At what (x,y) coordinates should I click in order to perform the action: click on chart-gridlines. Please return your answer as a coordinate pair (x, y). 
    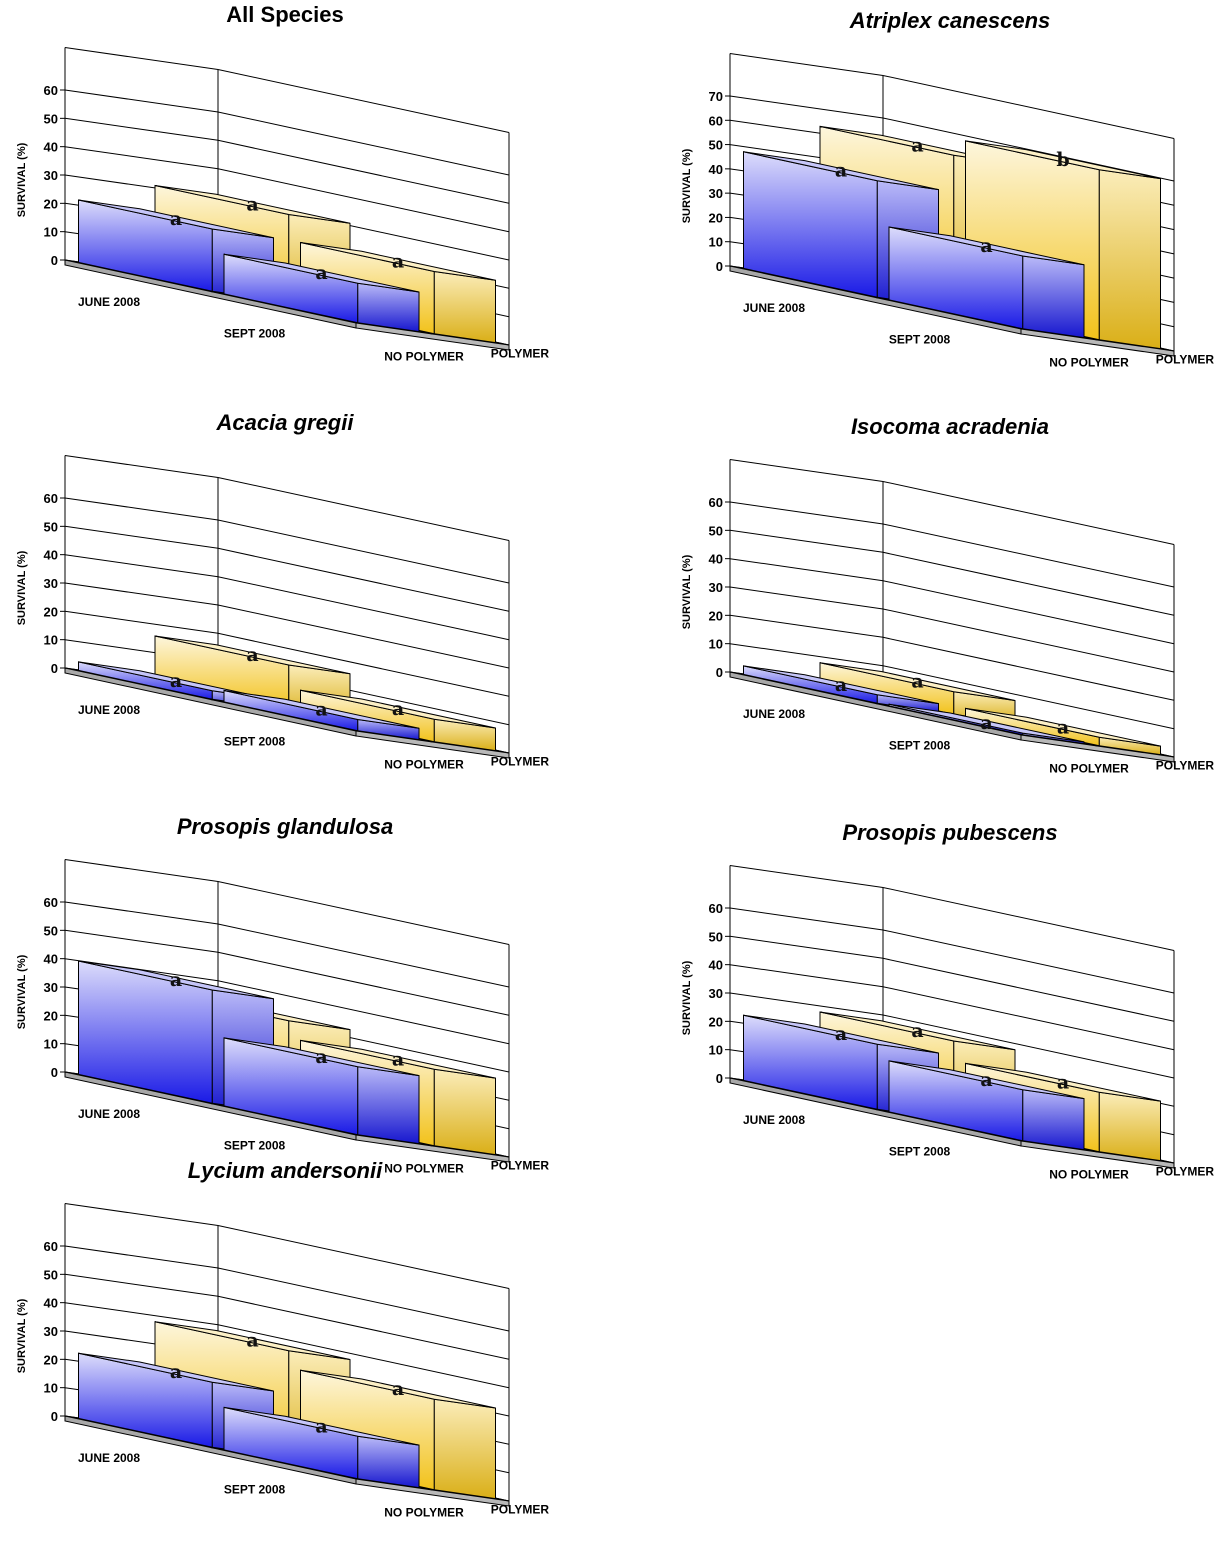
    Looking at the image, I should click on (287, 196).